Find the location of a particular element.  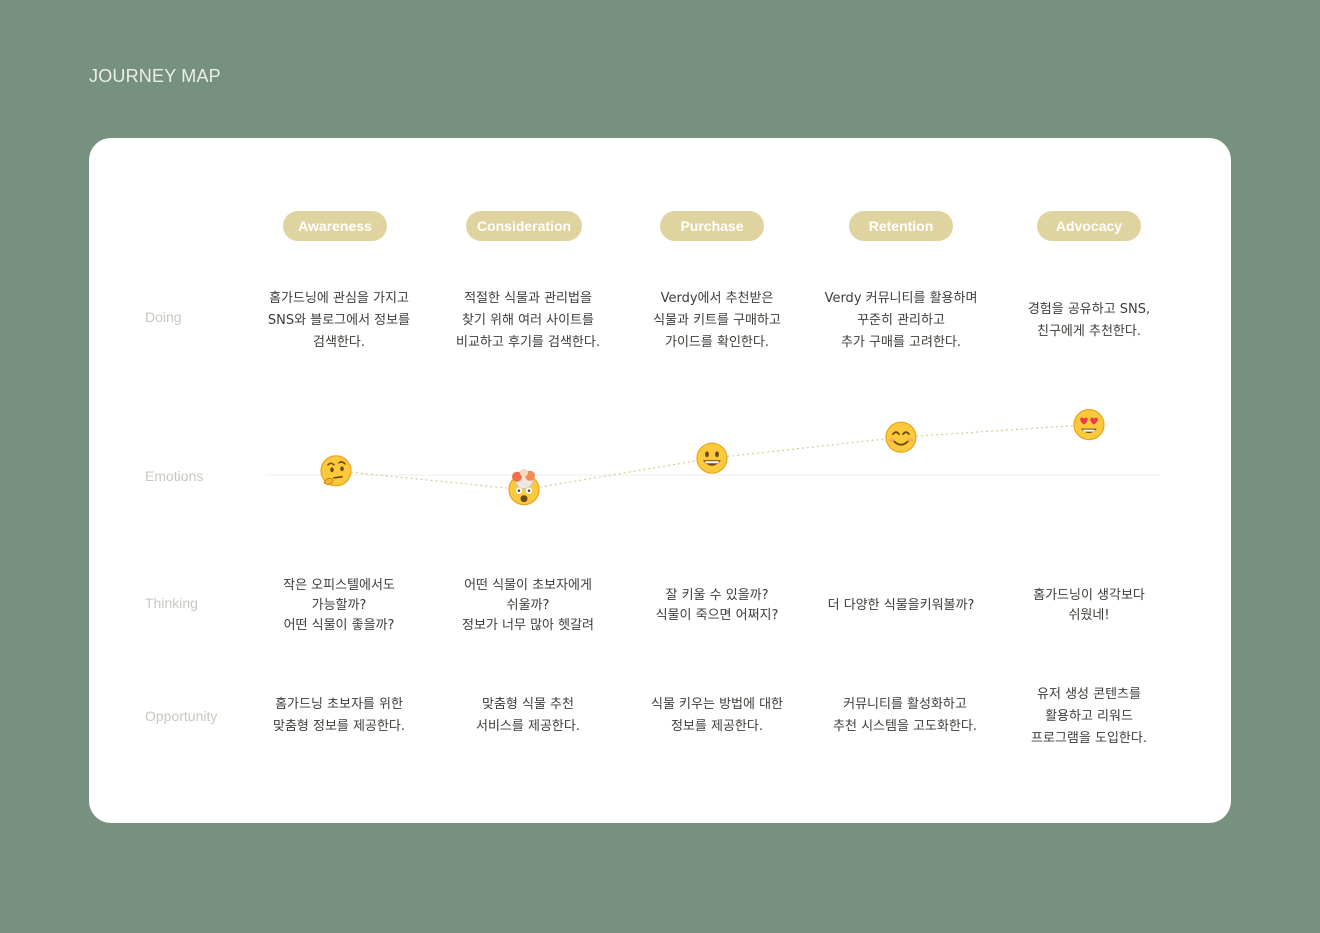

grinning-face-emoji-icon is located at coordinates (712, 458).